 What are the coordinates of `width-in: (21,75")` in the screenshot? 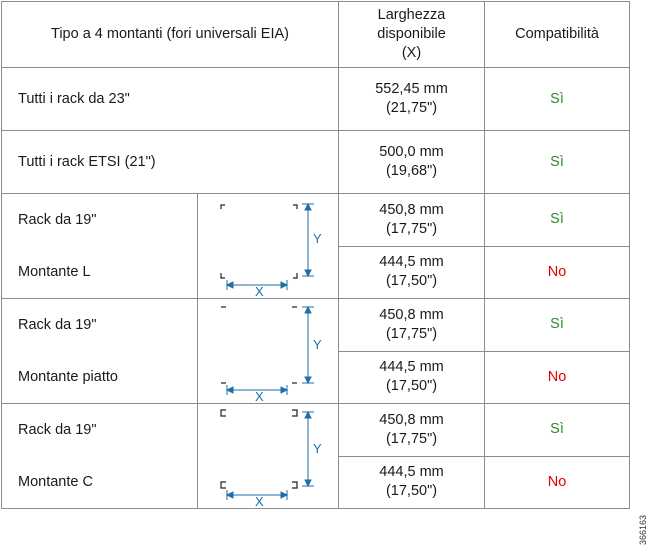 It's located at (411, 108).